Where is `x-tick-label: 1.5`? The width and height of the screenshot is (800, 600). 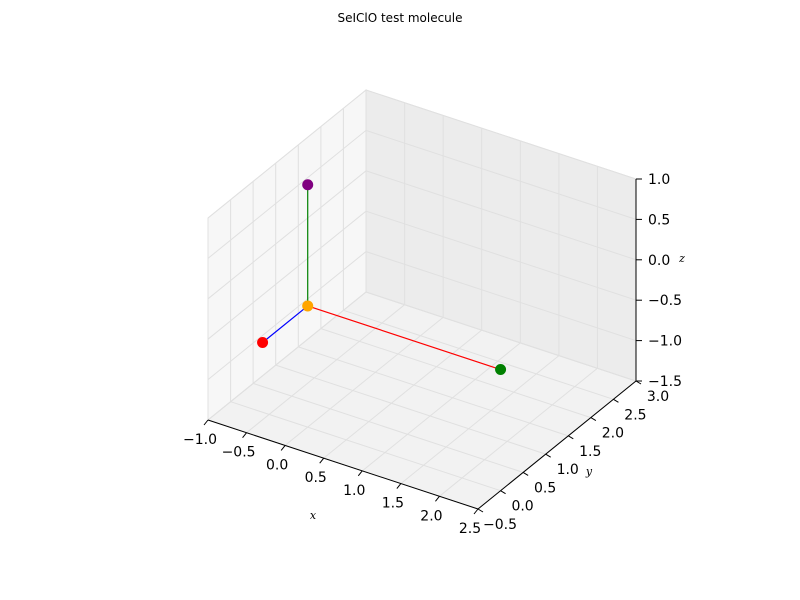 x-tick-label: 1.5 is located at coordinates (393, 504).